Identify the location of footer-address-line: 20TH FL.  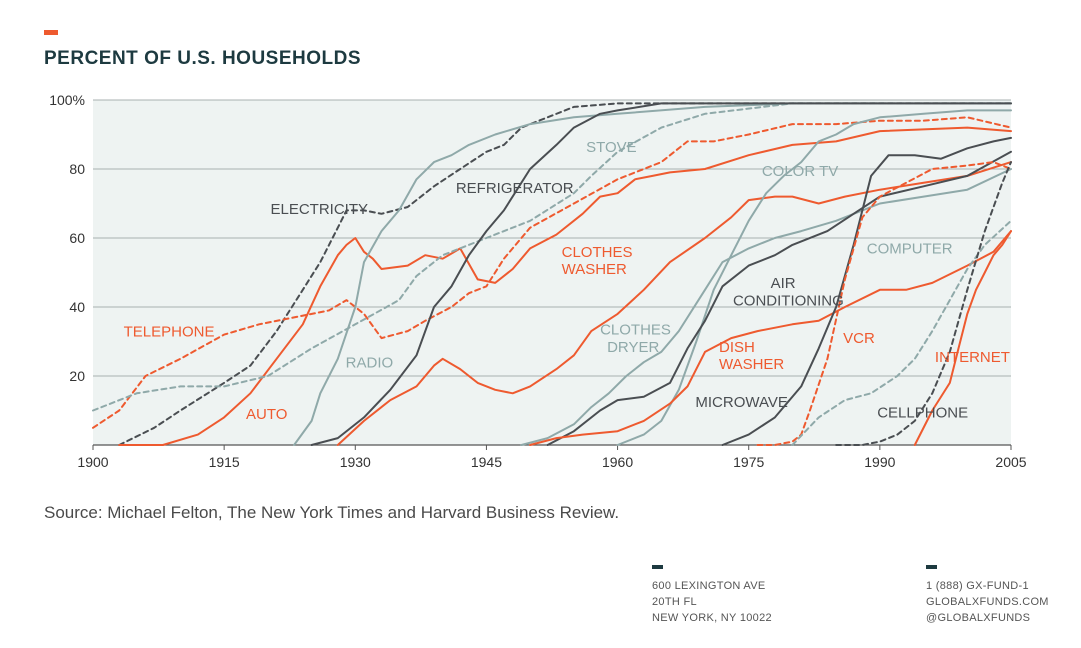
(674, 602).